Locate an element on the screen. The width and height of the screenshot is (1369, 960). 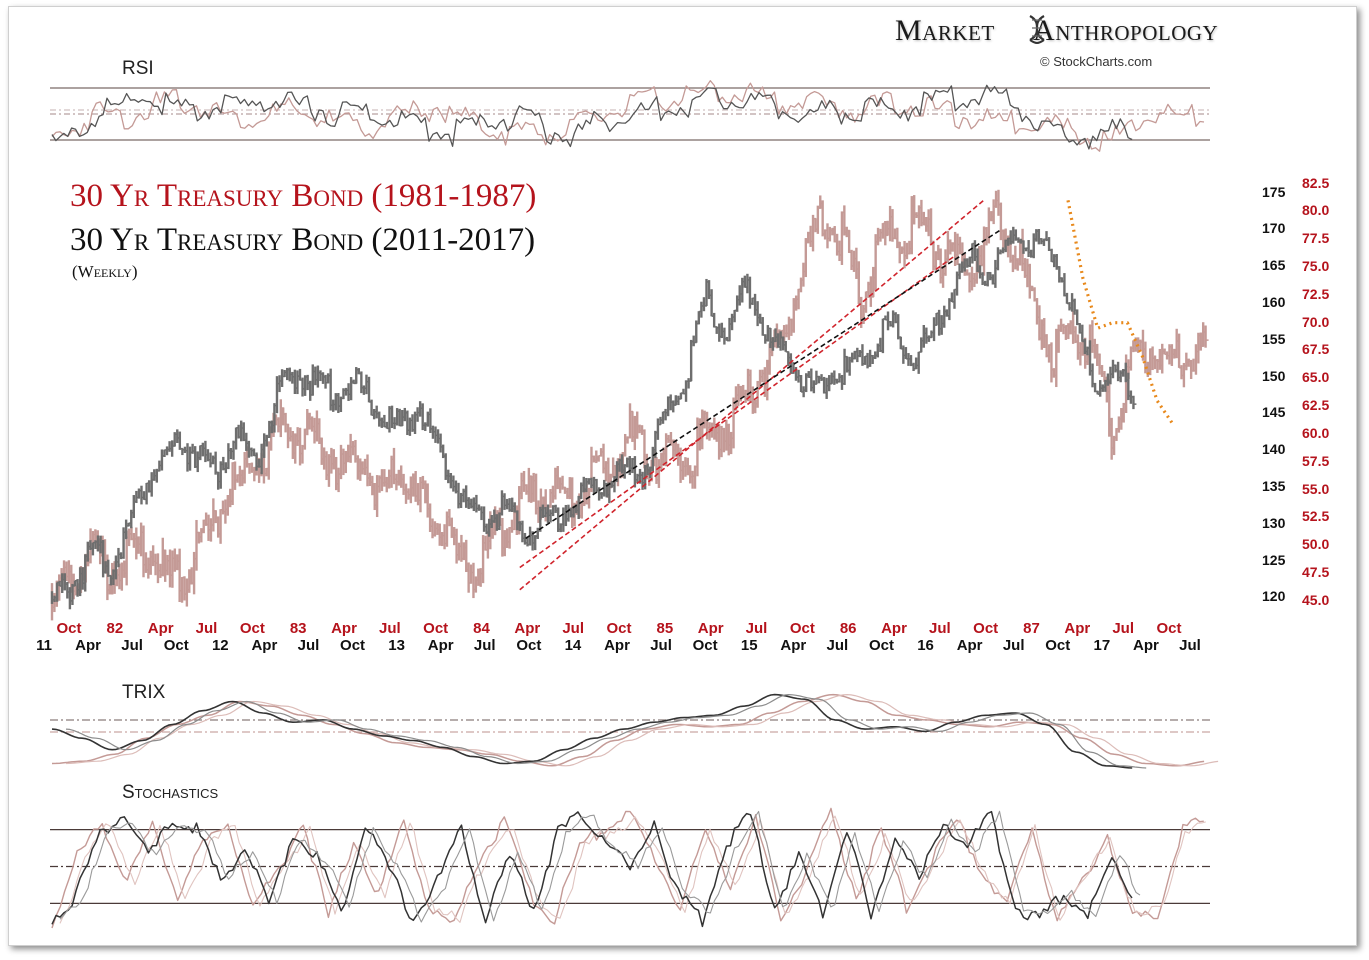
stoch-k-1981-1987 is located at coordinates (627, 868).